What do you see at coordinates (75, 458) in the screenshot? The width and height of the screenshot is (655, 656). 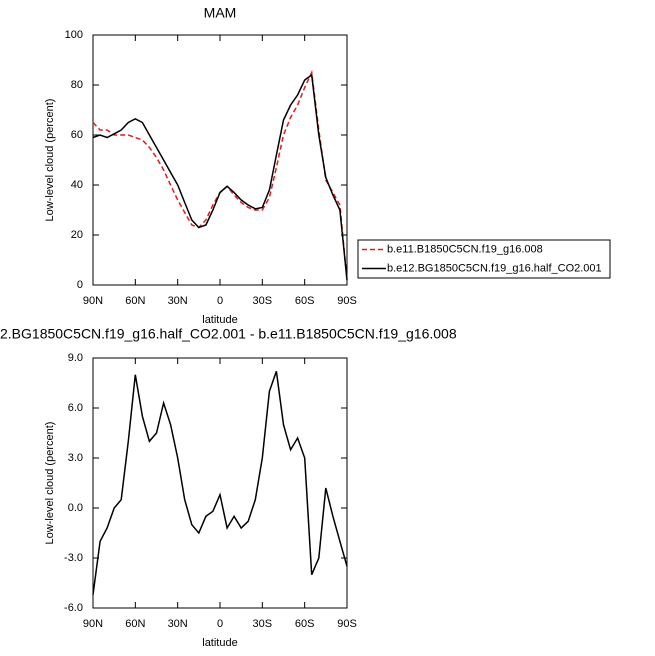 I see `y-tick-label: 3.0` at bounding box center [75, 458].